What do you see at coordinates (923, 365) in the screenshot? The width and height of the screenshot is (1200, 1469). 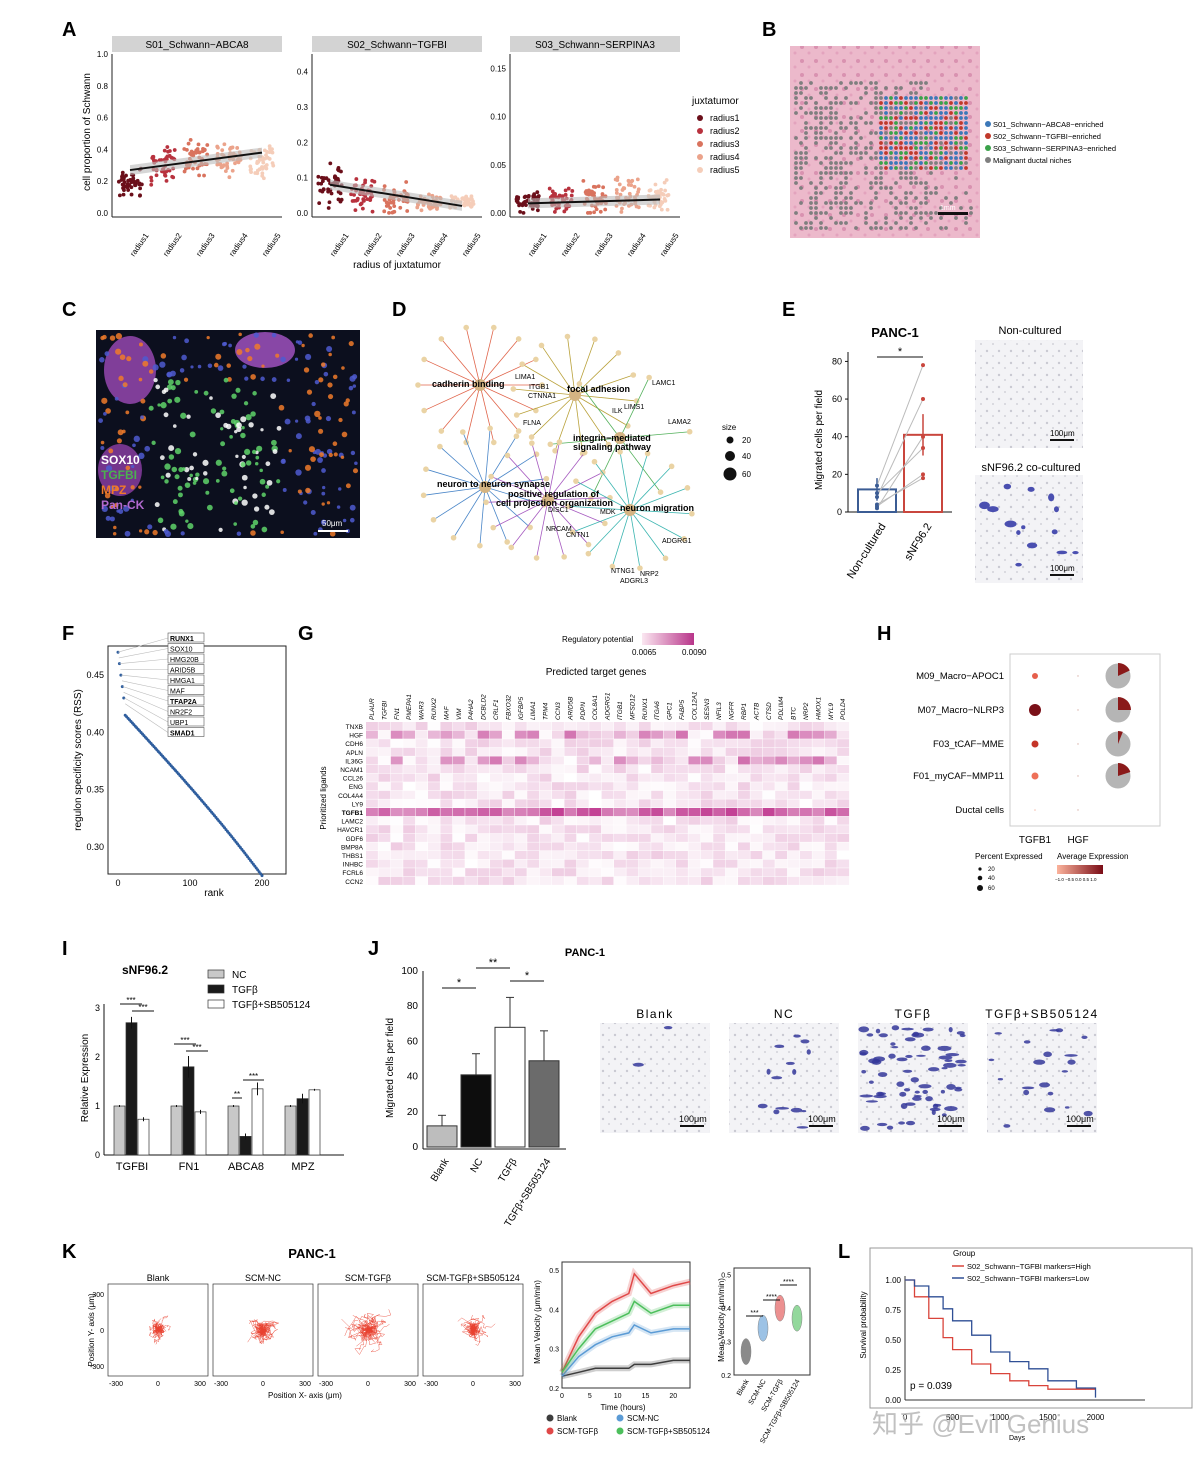 I see `point` at bounding box center [923, 365].